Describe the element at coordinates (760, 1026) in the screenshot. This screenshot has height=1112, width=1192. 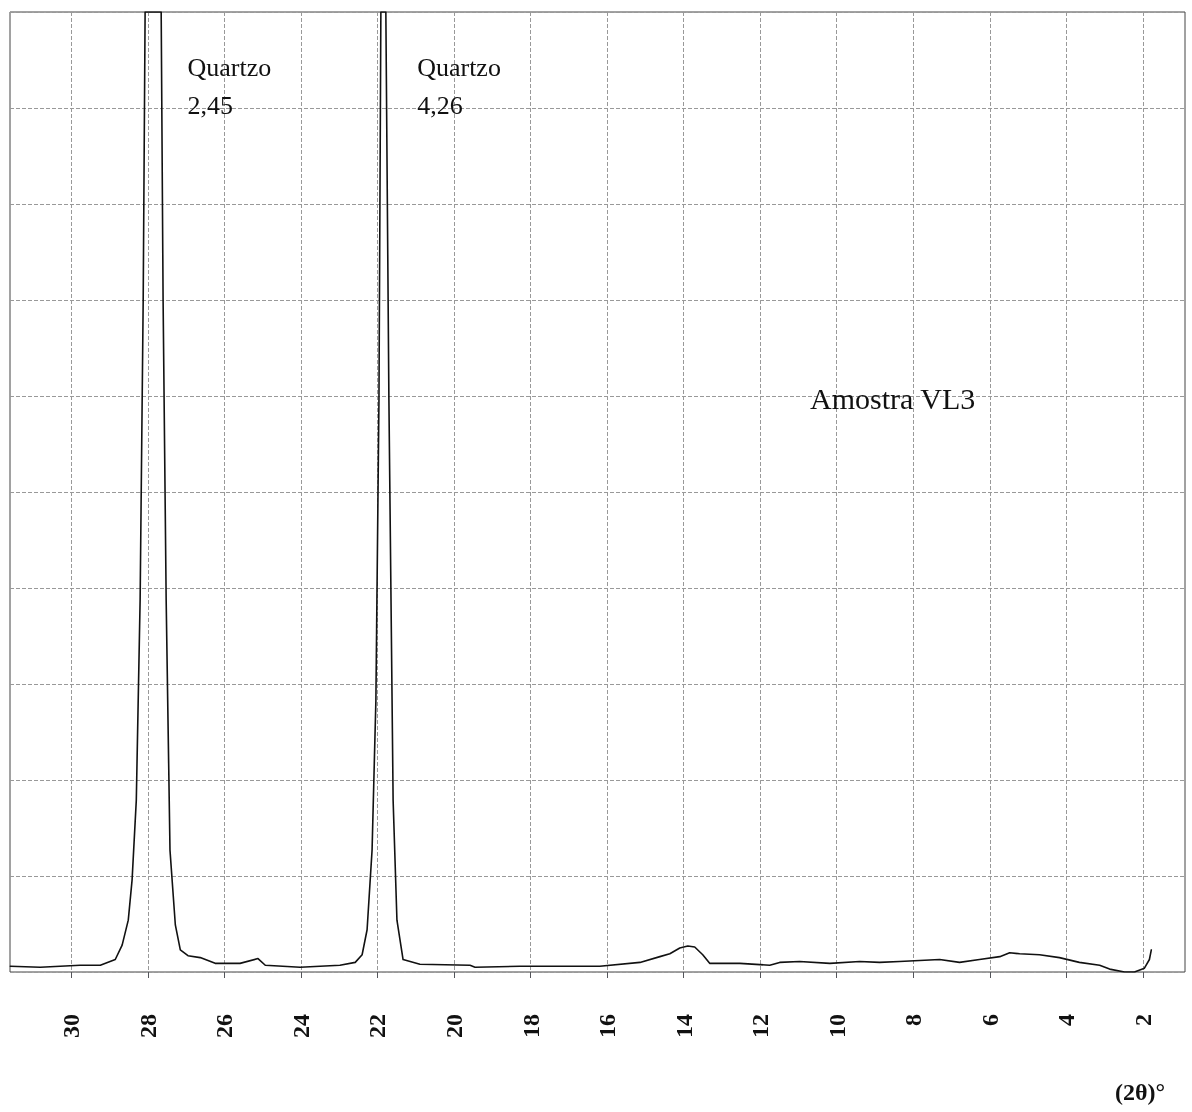
I see `x-tick-label: 12` at that location.